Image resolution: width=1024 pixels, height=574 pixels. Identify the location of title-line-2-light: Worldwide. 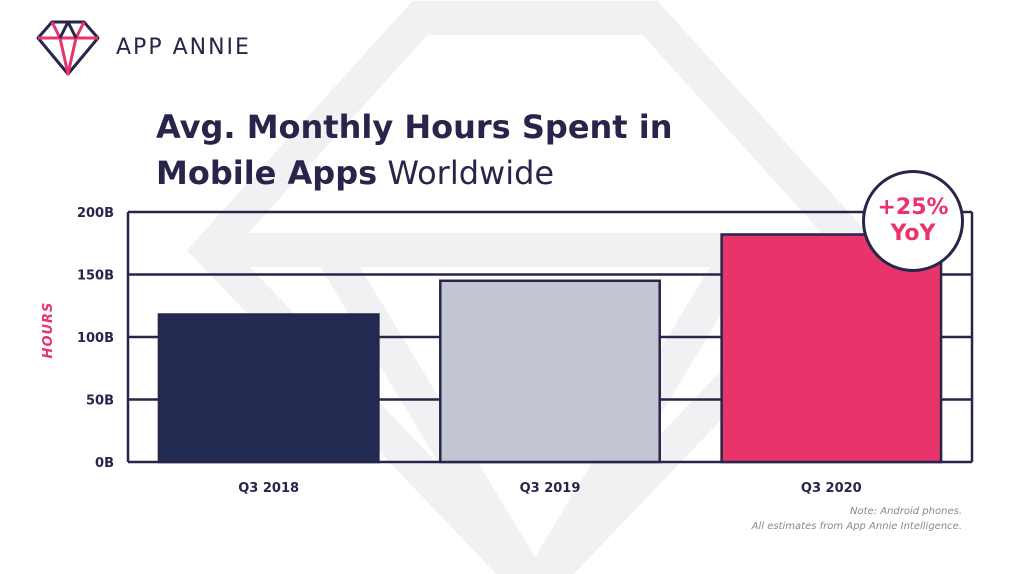
(471, 173).